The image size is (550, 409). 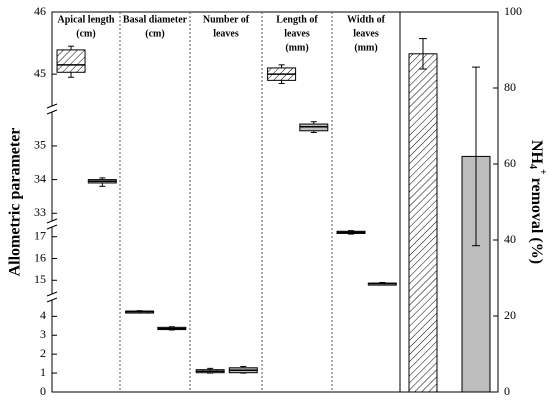 What do you see at coordinates (510, 87) in the screenshot?
I see `y2-tick-label: 80` at bounding box center [510, 87].